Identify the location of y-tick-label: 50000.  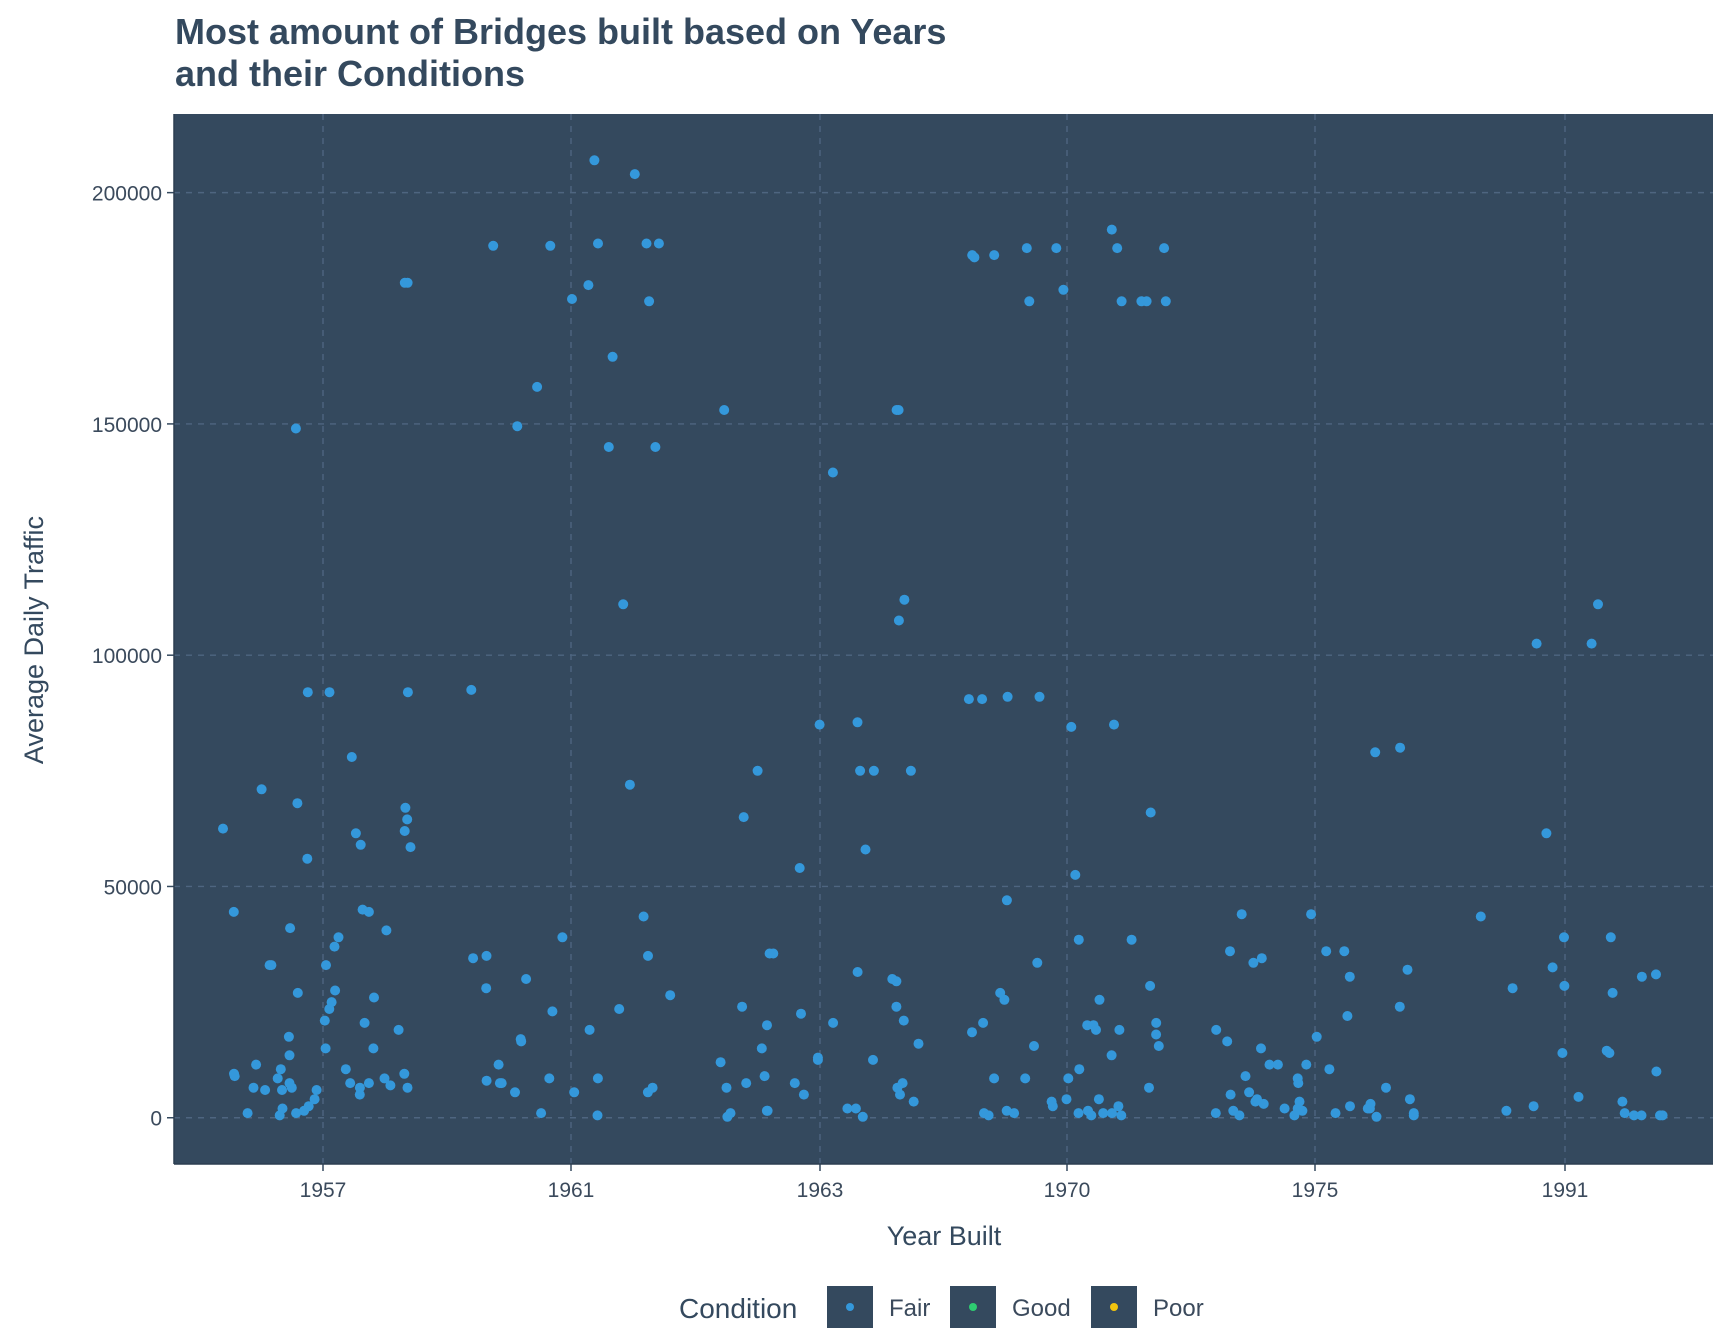
(133, 887).